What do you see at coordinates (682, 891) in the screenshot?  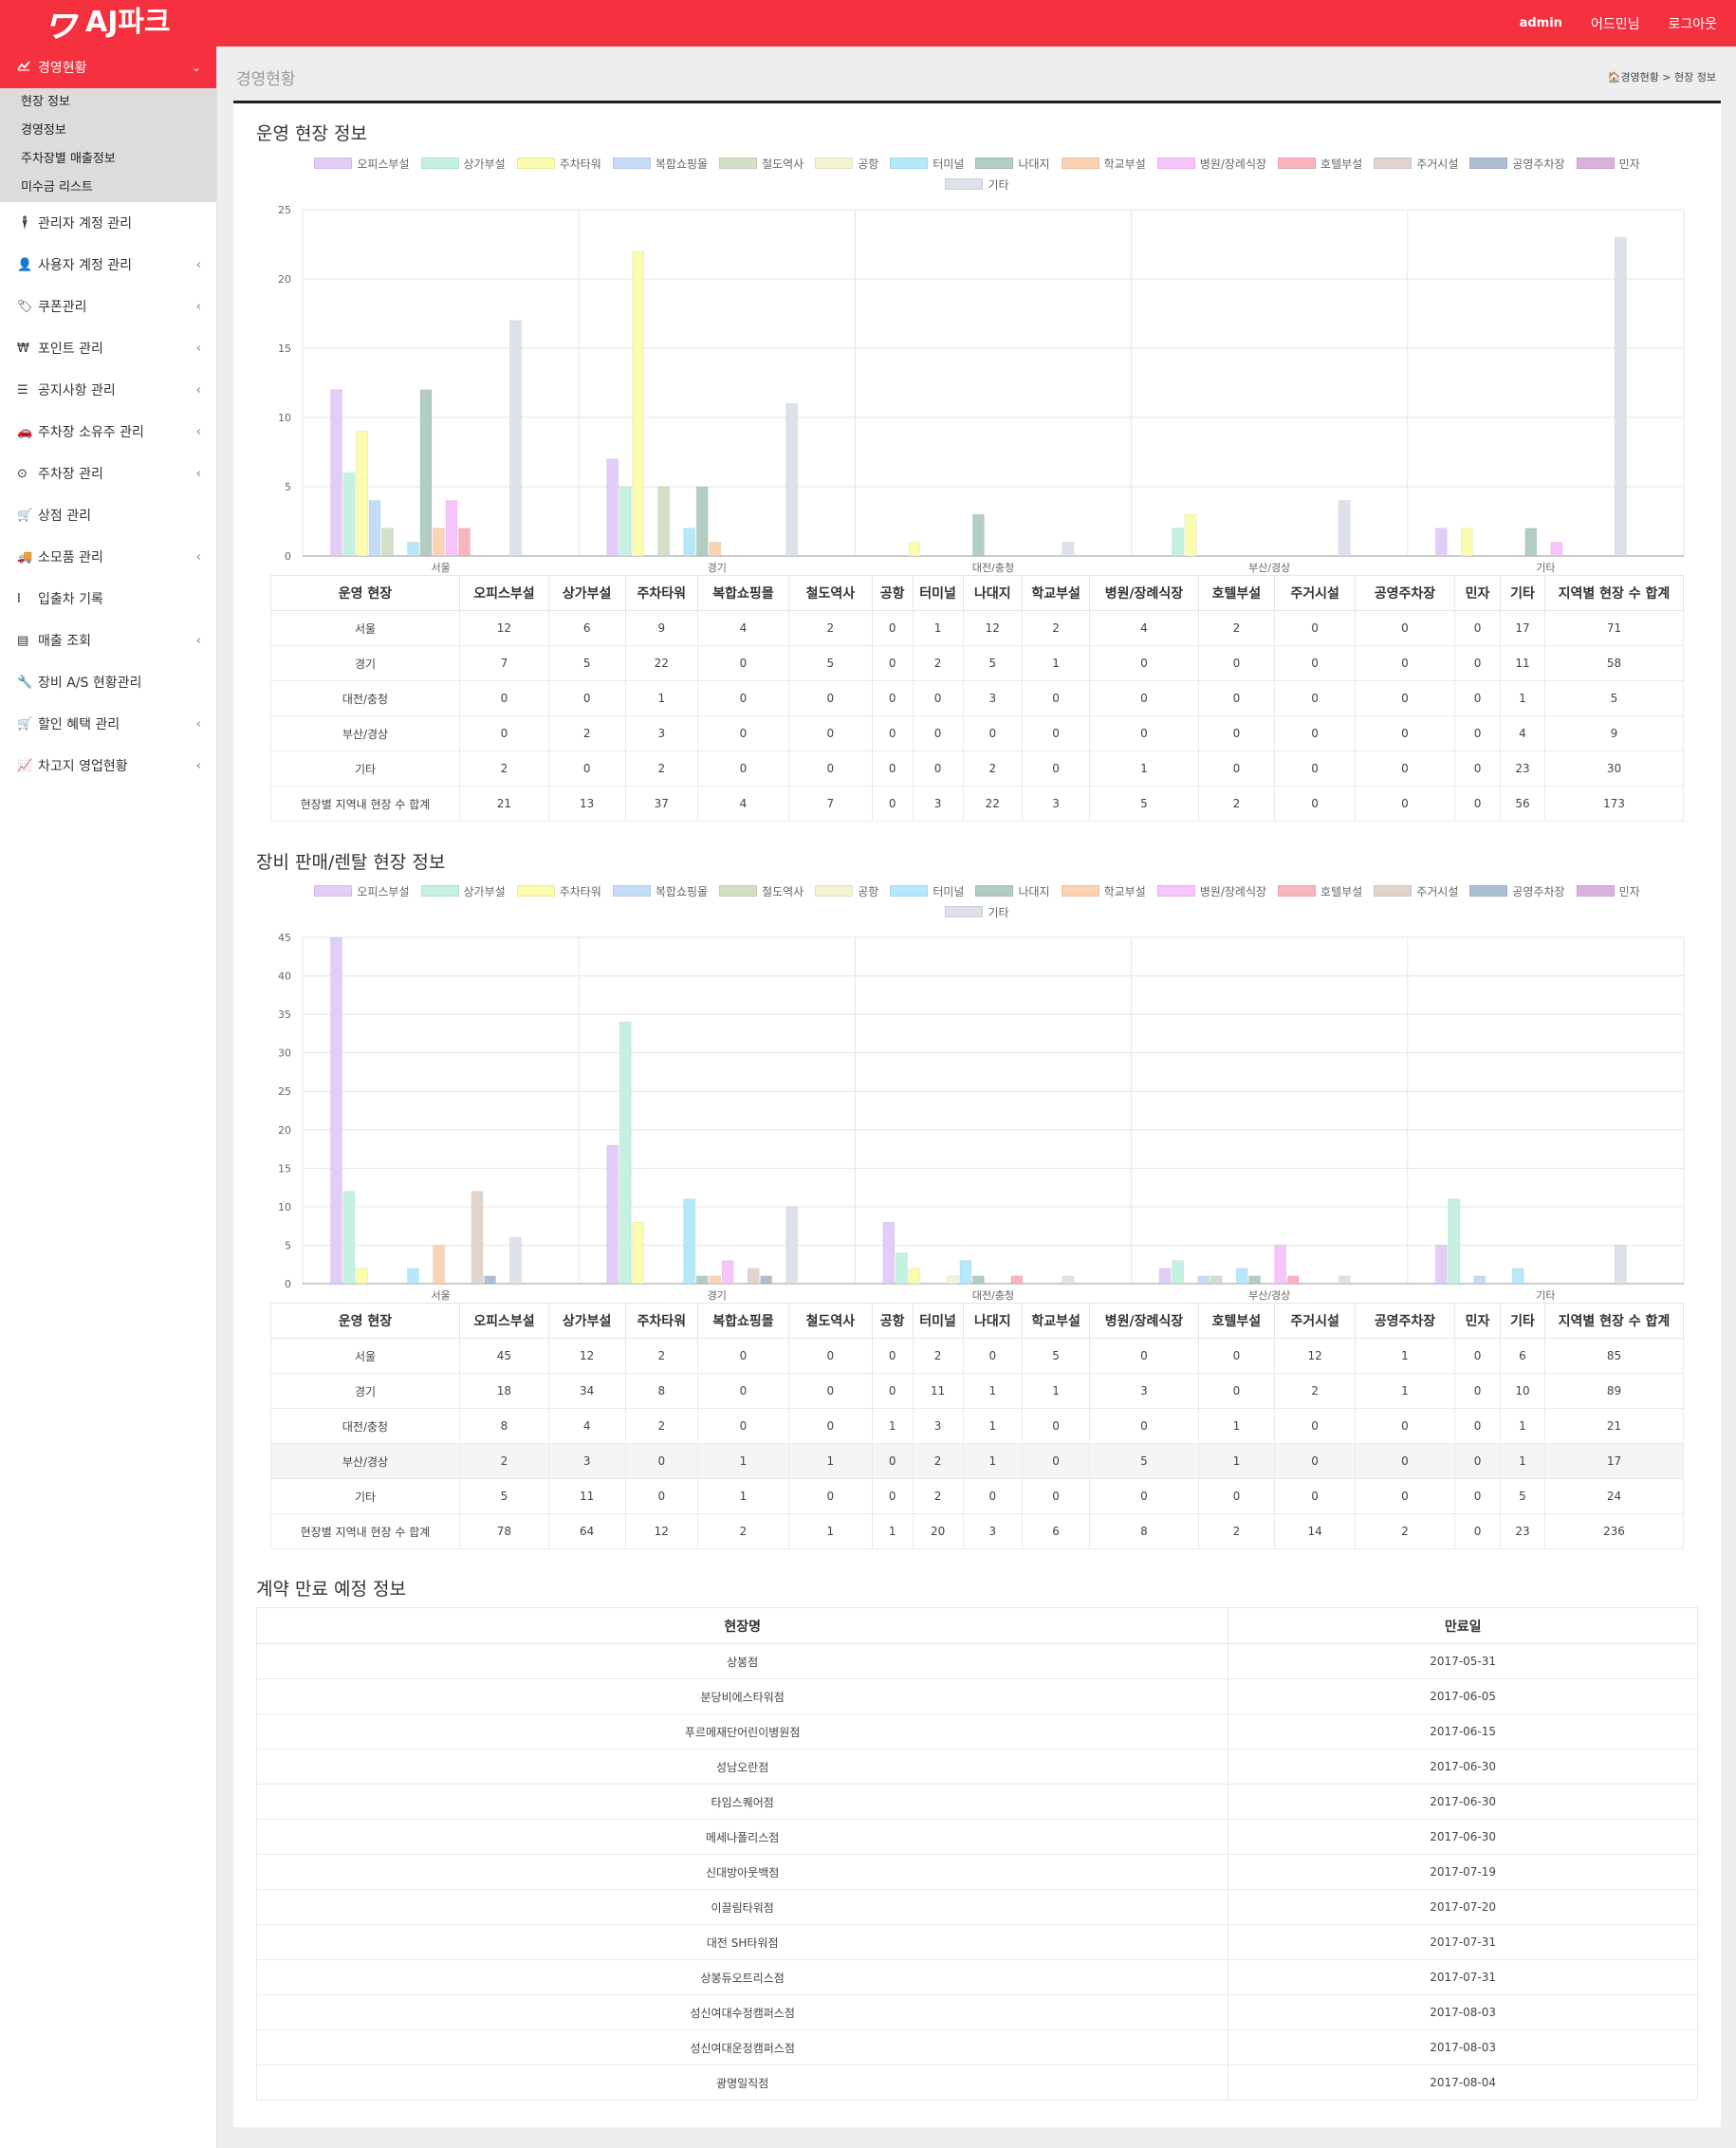 I see `legend-label: 복합쇼핑몰` at bounding box center [682, 891].